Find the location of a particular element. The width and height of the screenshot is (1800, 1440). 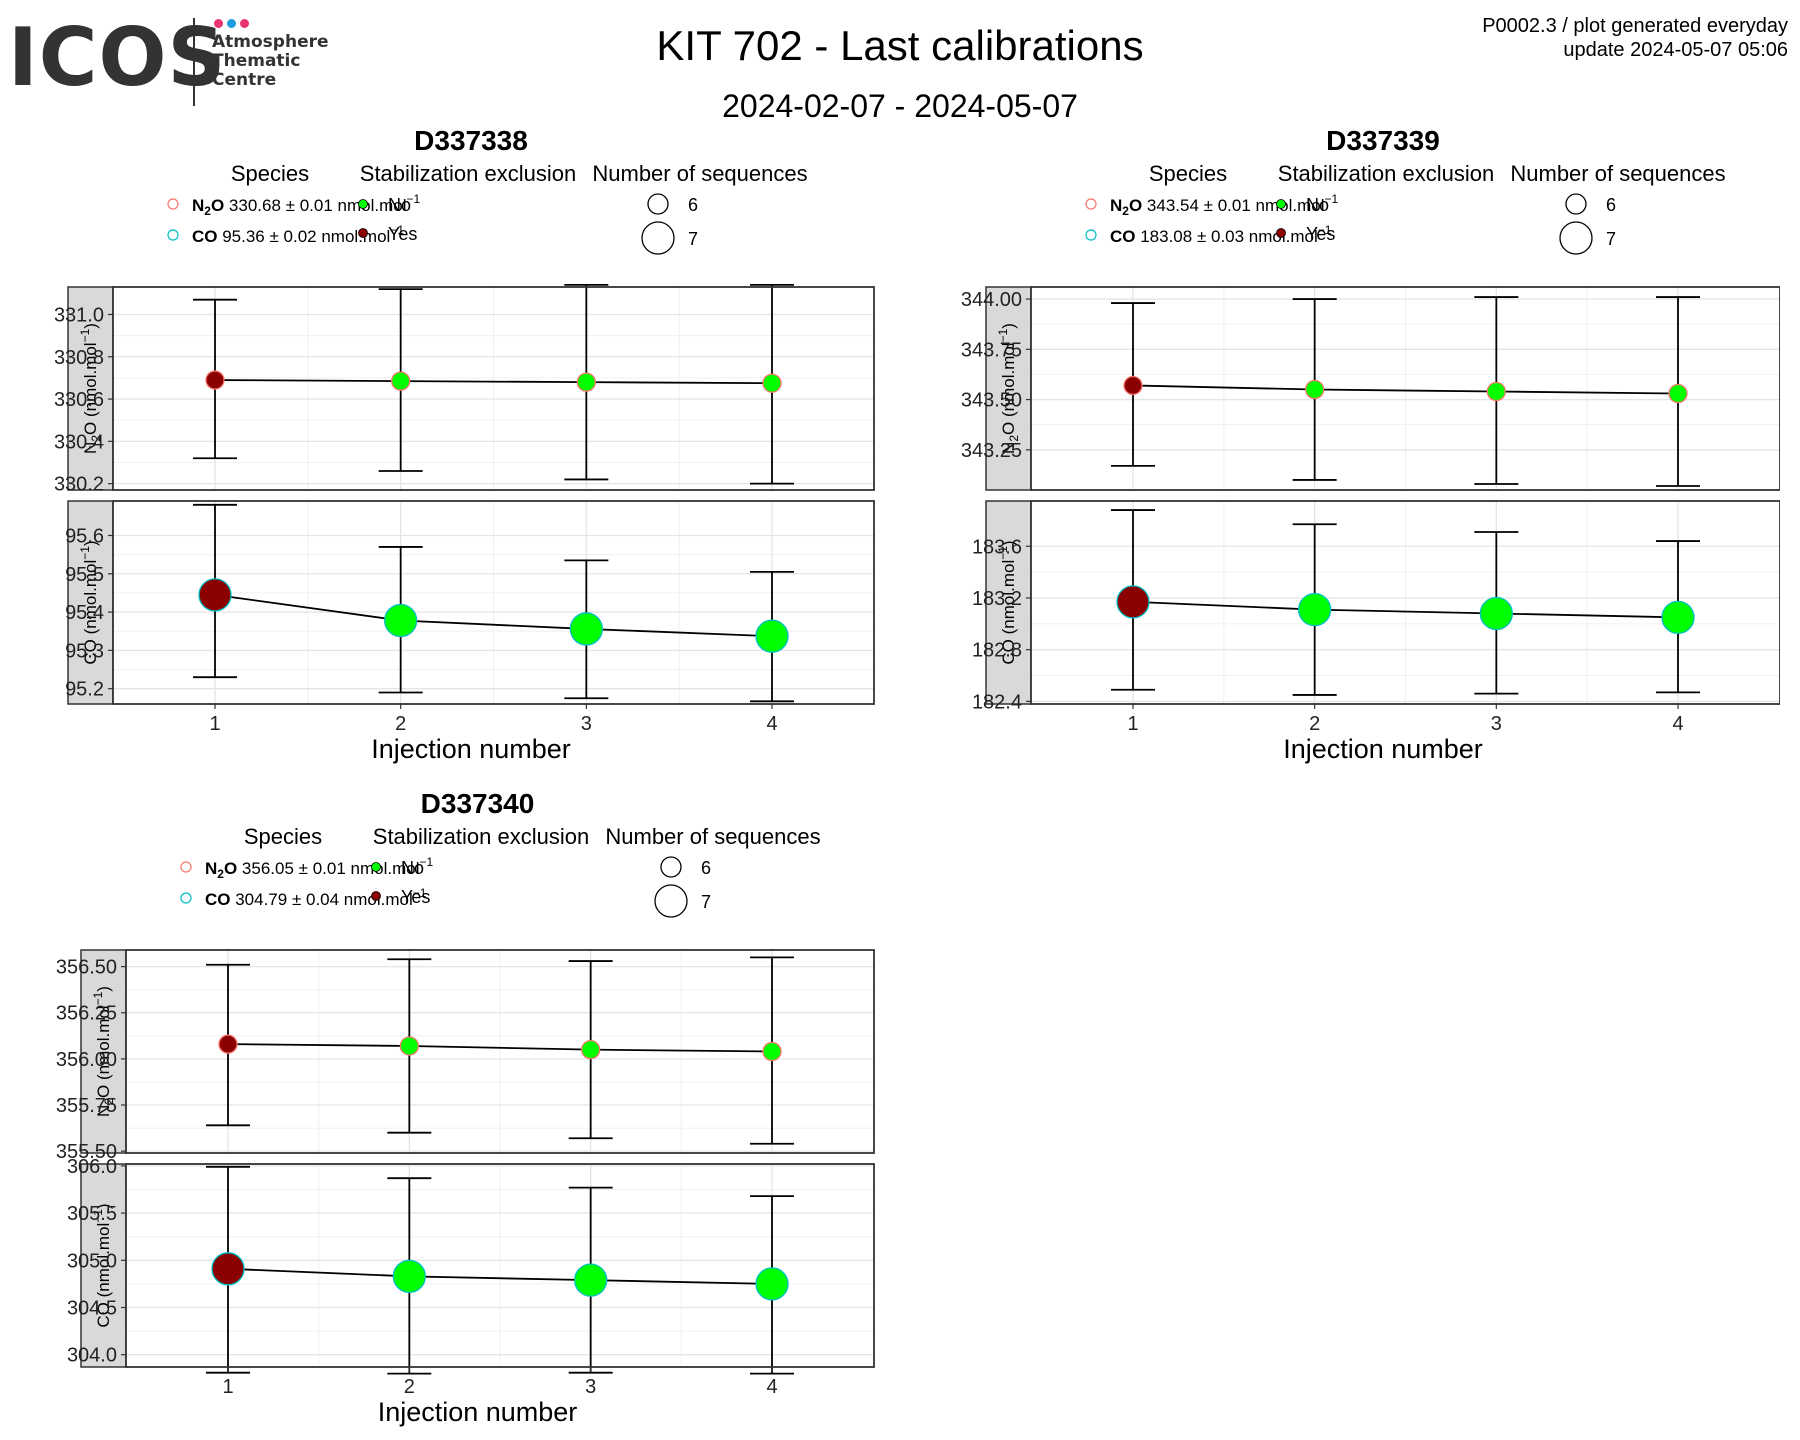

logo-line-1: Atmosphere is located at coordinates (270, 42).